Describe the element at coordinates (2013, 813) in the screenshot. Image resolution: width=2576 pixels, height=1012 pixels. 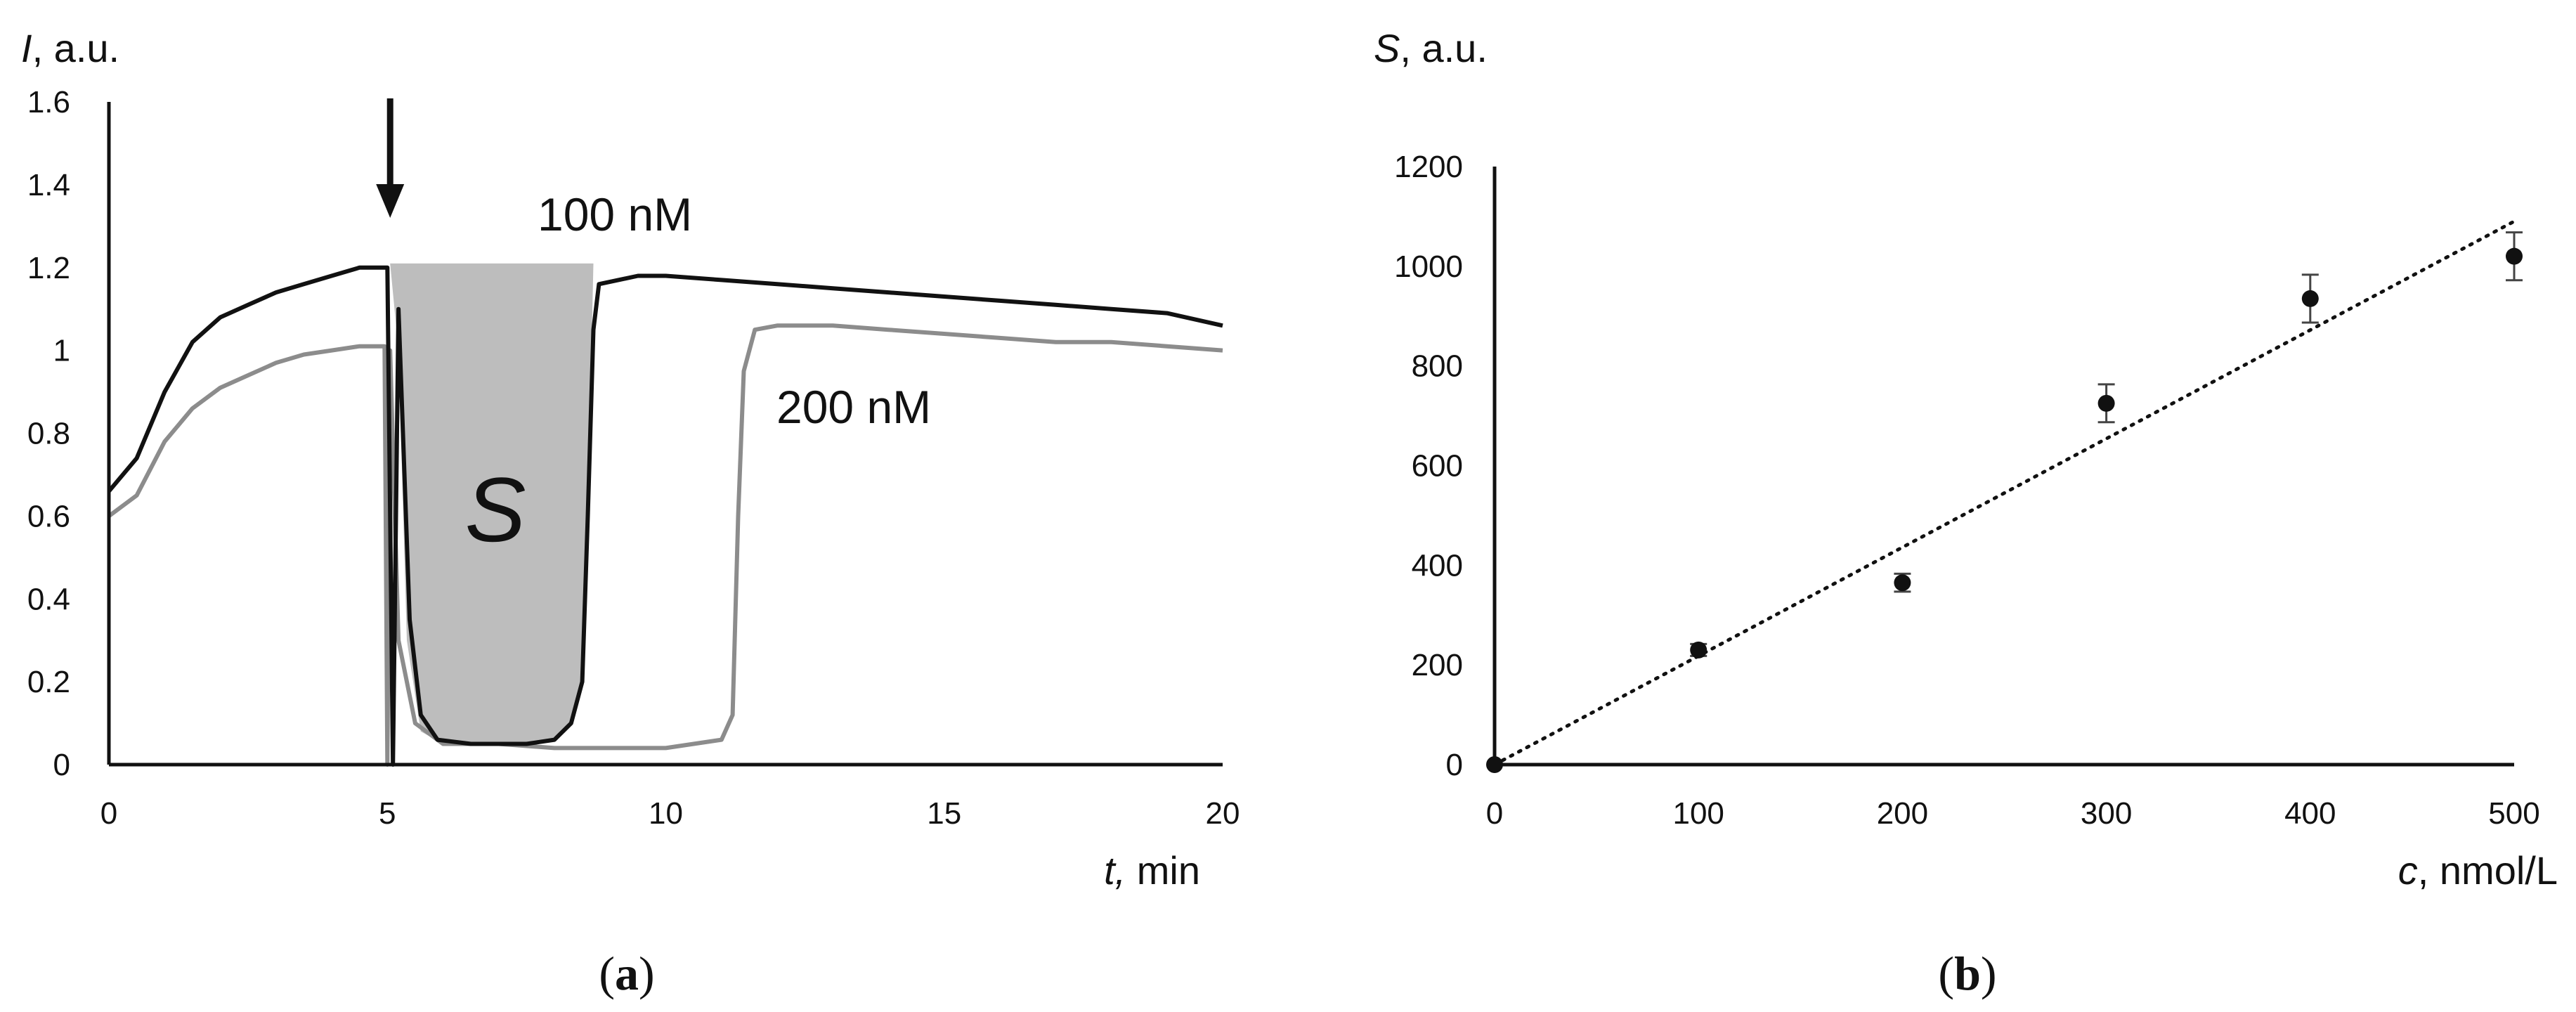
I see `panel-b-x-ticks: 0 100 200 300 400 500` at that location.